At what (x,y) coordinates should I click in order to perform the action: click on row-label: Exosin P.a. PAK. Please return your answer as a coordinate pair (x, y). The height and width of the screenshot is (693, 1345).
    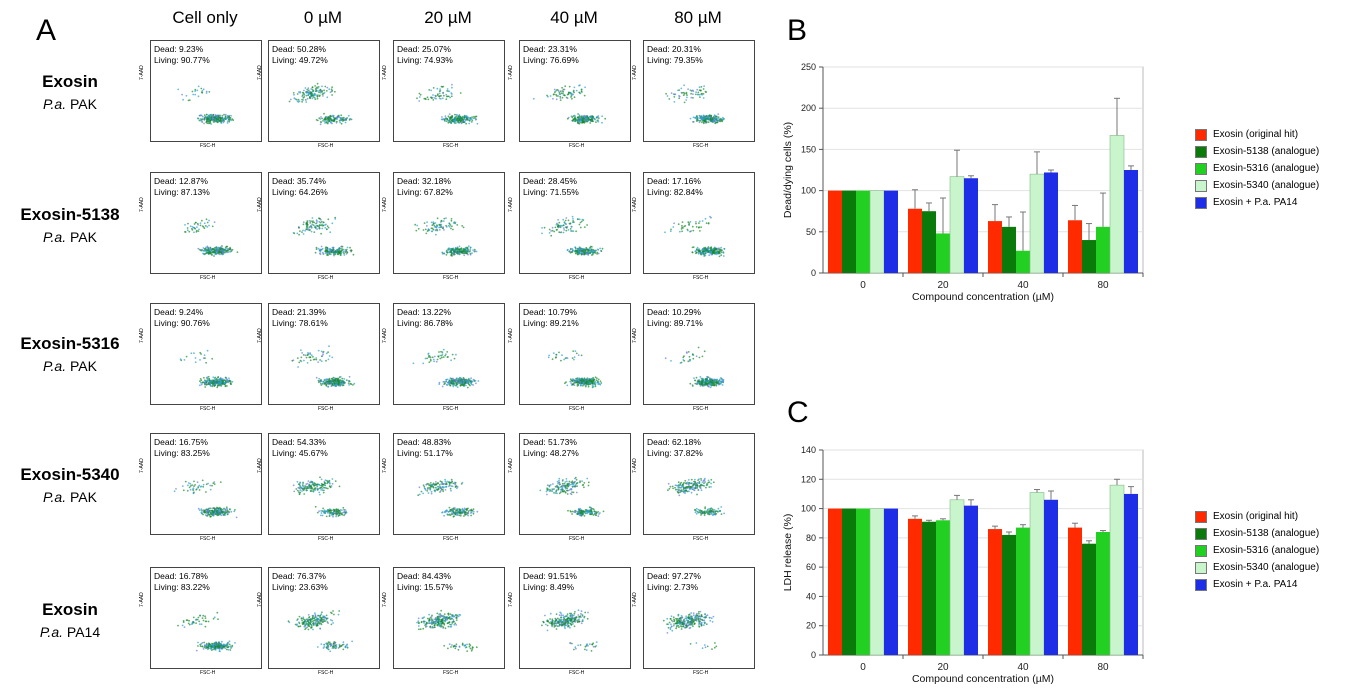
    Looking at the image, I should click on (70, 92).